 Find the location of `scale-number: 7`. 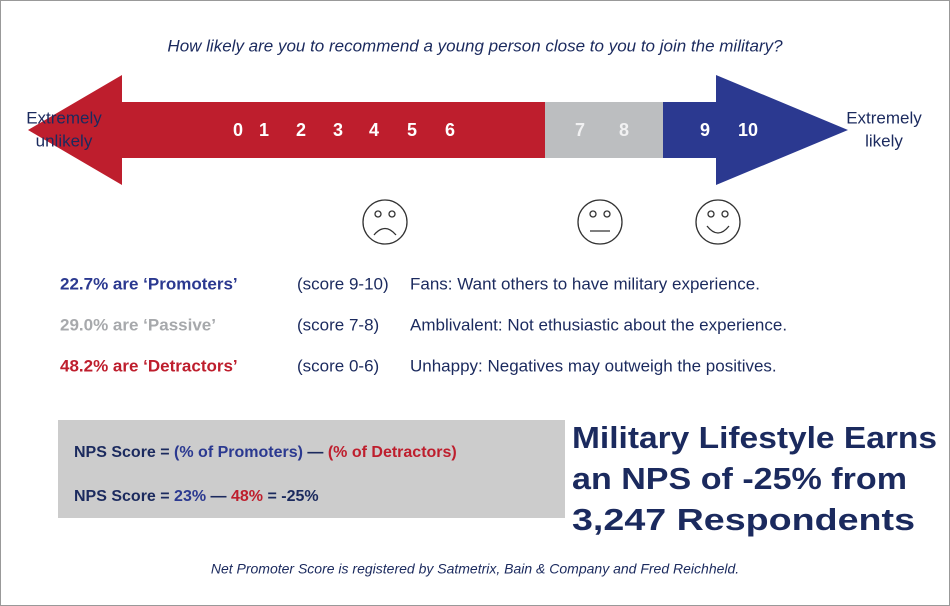

scale-number: 7 is located at coordinates (580, 130).